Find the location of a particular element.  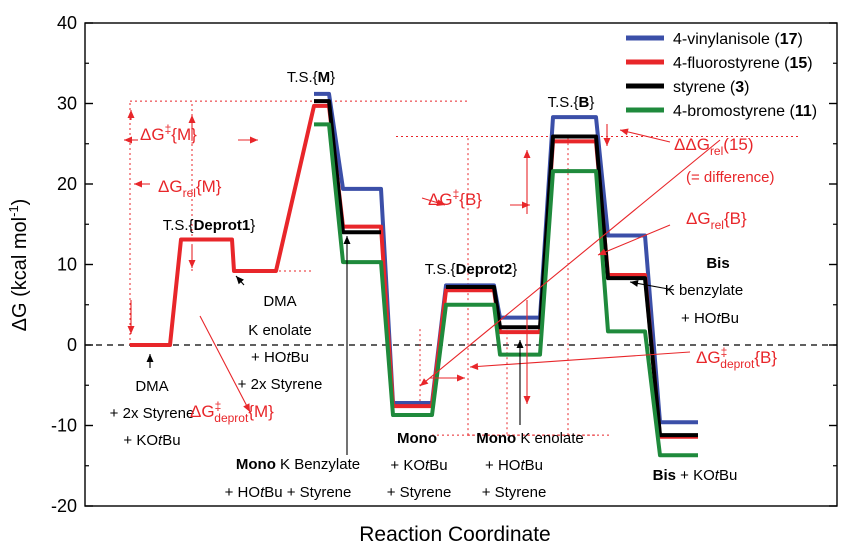

dgdep-m-annotation: ΔG‡ deprot{M} is located at coordinates (232, 412).